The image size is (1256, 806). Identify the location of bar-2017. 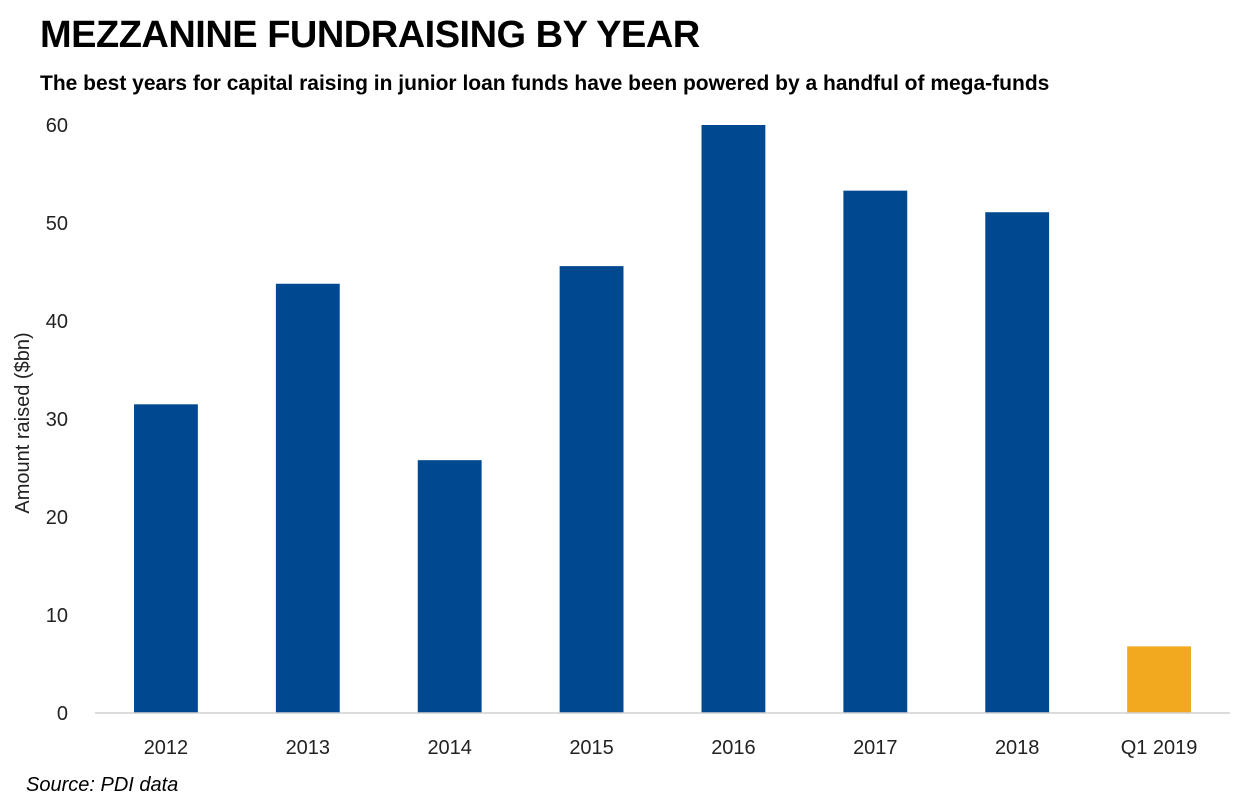
(875, 451).